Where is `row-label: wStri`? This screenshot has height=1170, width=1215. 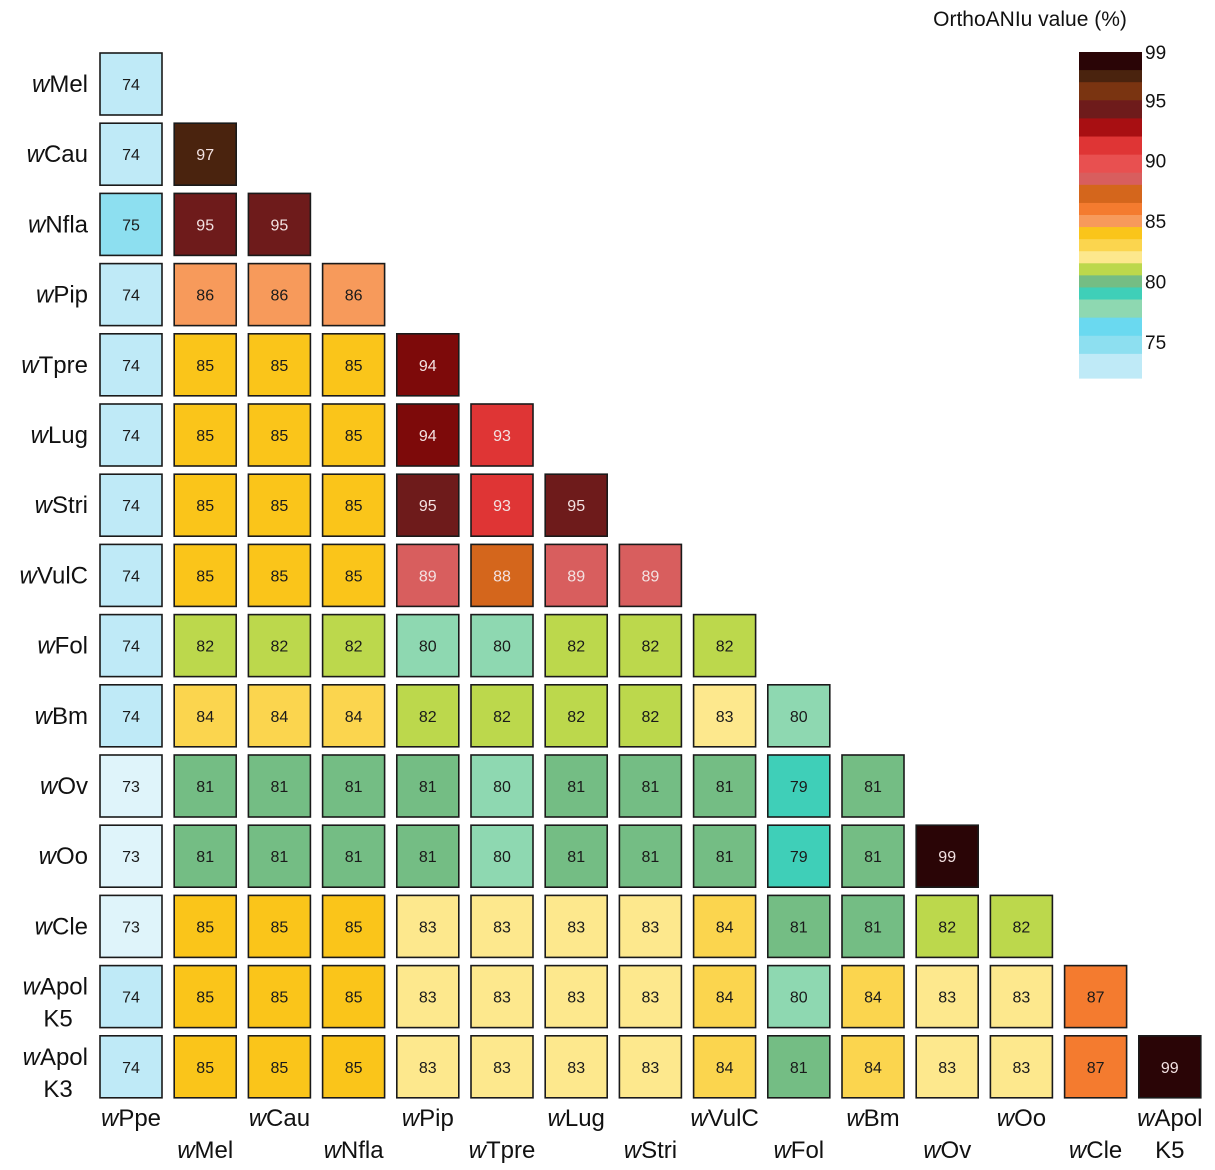
row-label: wStri is located at coordinates (61, 505).